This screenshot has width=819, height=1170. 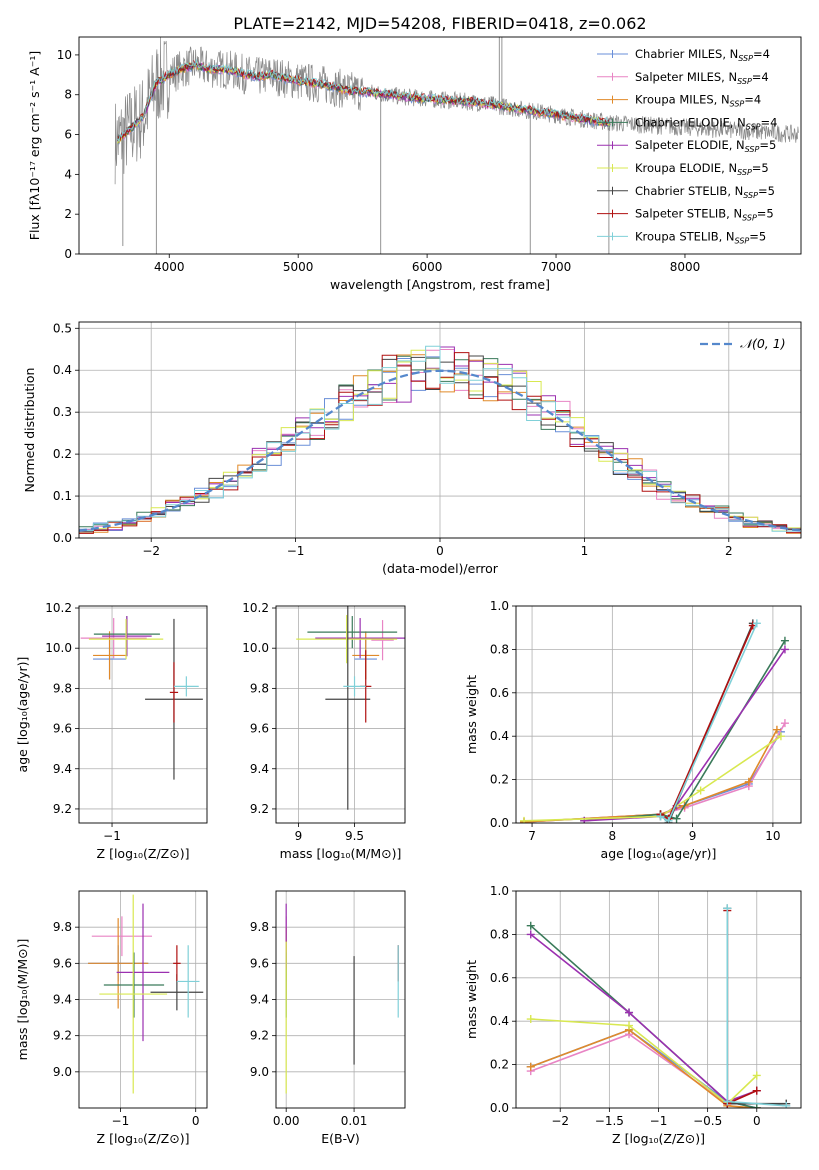 I want to click on x-axis-label: (data-model)/error, so click(x=440, y=568).